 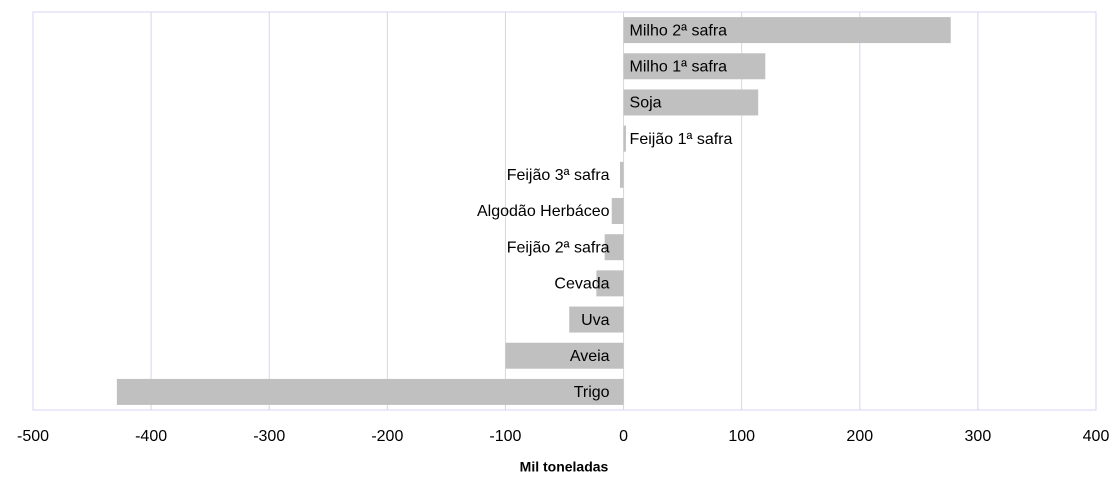 What do you see at coordinates (151, 436) in the screenshot?
I see `x-tick-label: -400` at bounding box center [151, 436].